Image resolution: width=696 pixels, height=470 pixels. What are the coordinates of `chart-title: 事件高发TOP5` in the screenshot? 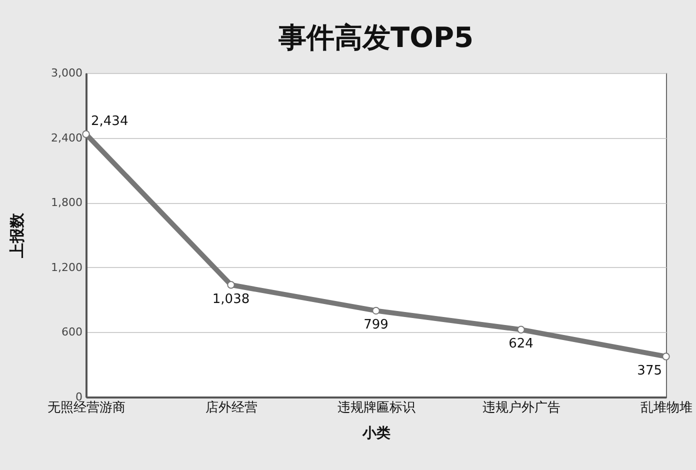 It's located at (376, 37).